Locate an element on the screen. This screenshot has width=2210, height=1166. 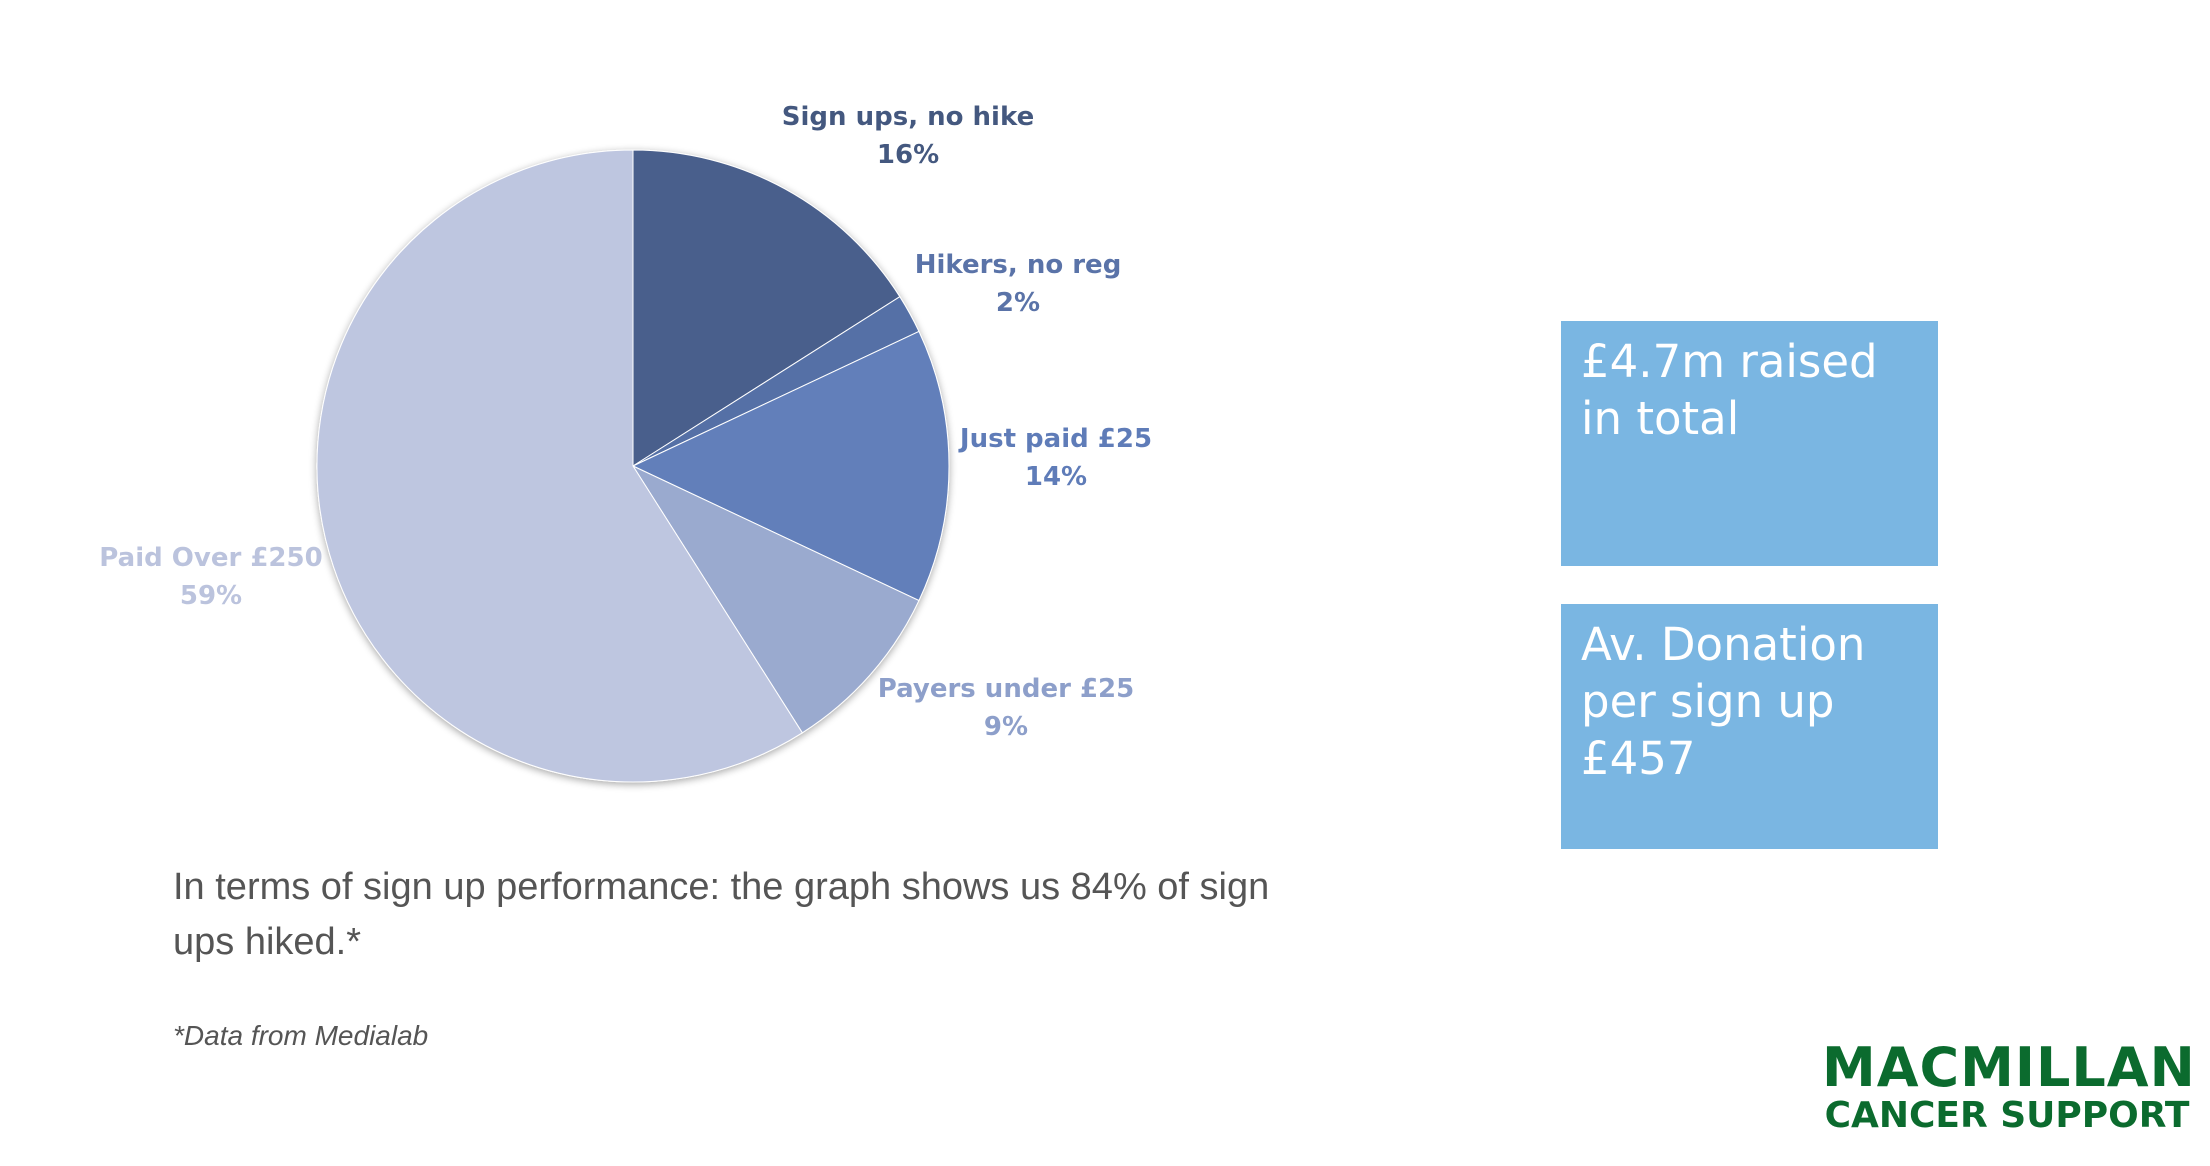
logo-line-1: MACMILLAN is located at coordinates (2009, 1067).